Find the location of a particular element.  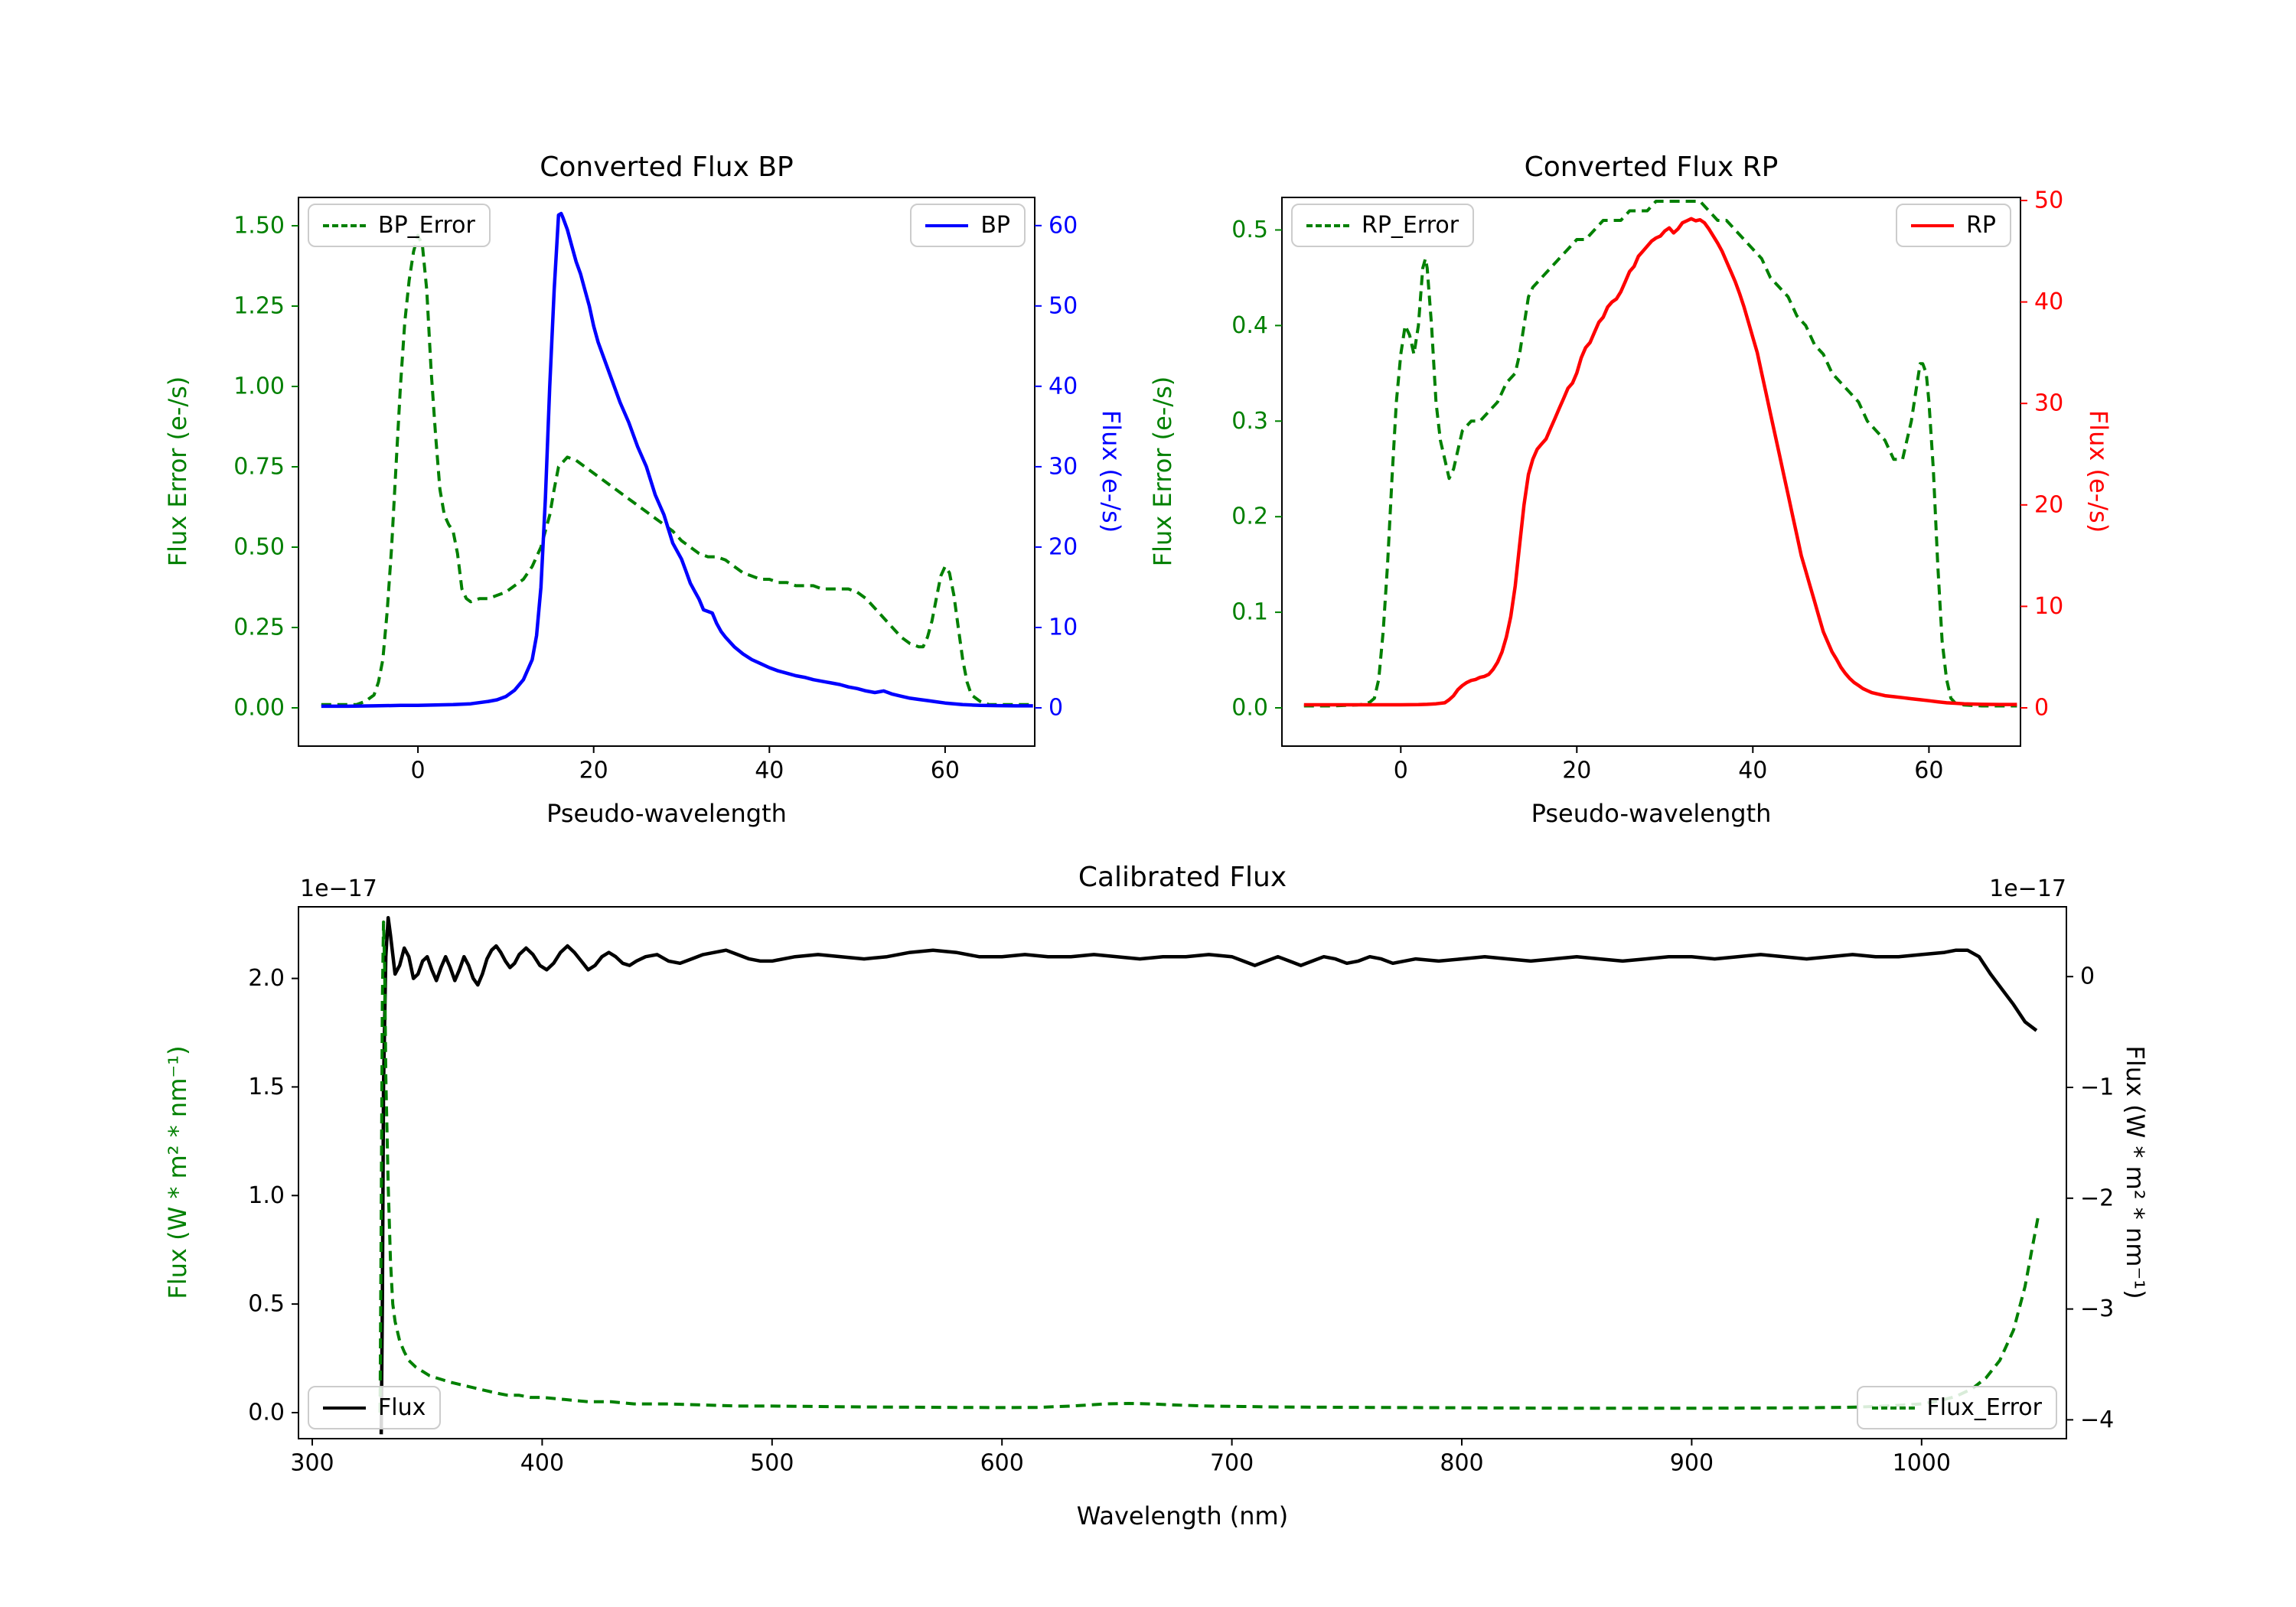

y-tick-label-right: 60 is located at coordinates (1063, 225).